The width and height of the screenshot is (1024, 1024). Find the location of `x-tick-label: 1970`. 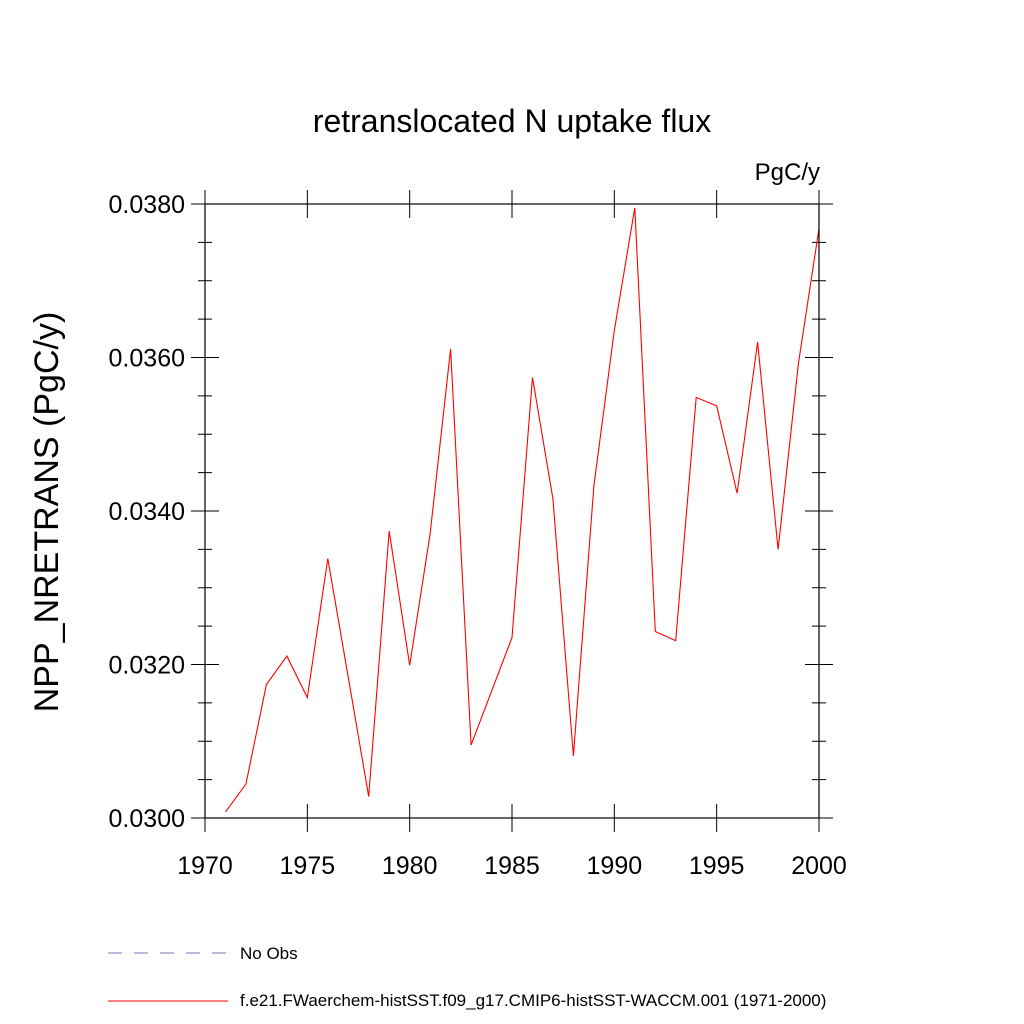

x-tick-label: 1970 is located at coordinates (205, 866).